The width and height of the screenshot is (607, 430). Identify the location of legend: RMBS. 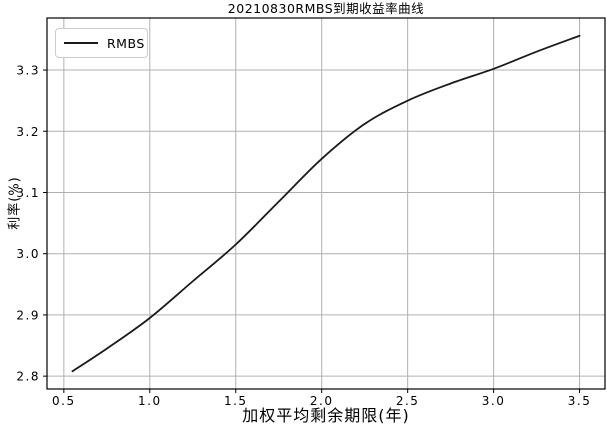
(101, 43).